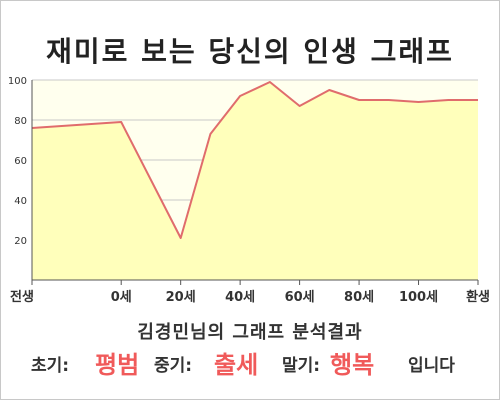  Describe the element at coordinates (181, 297) in the screenshot. I see `x-tick-label: 20세` at that location.